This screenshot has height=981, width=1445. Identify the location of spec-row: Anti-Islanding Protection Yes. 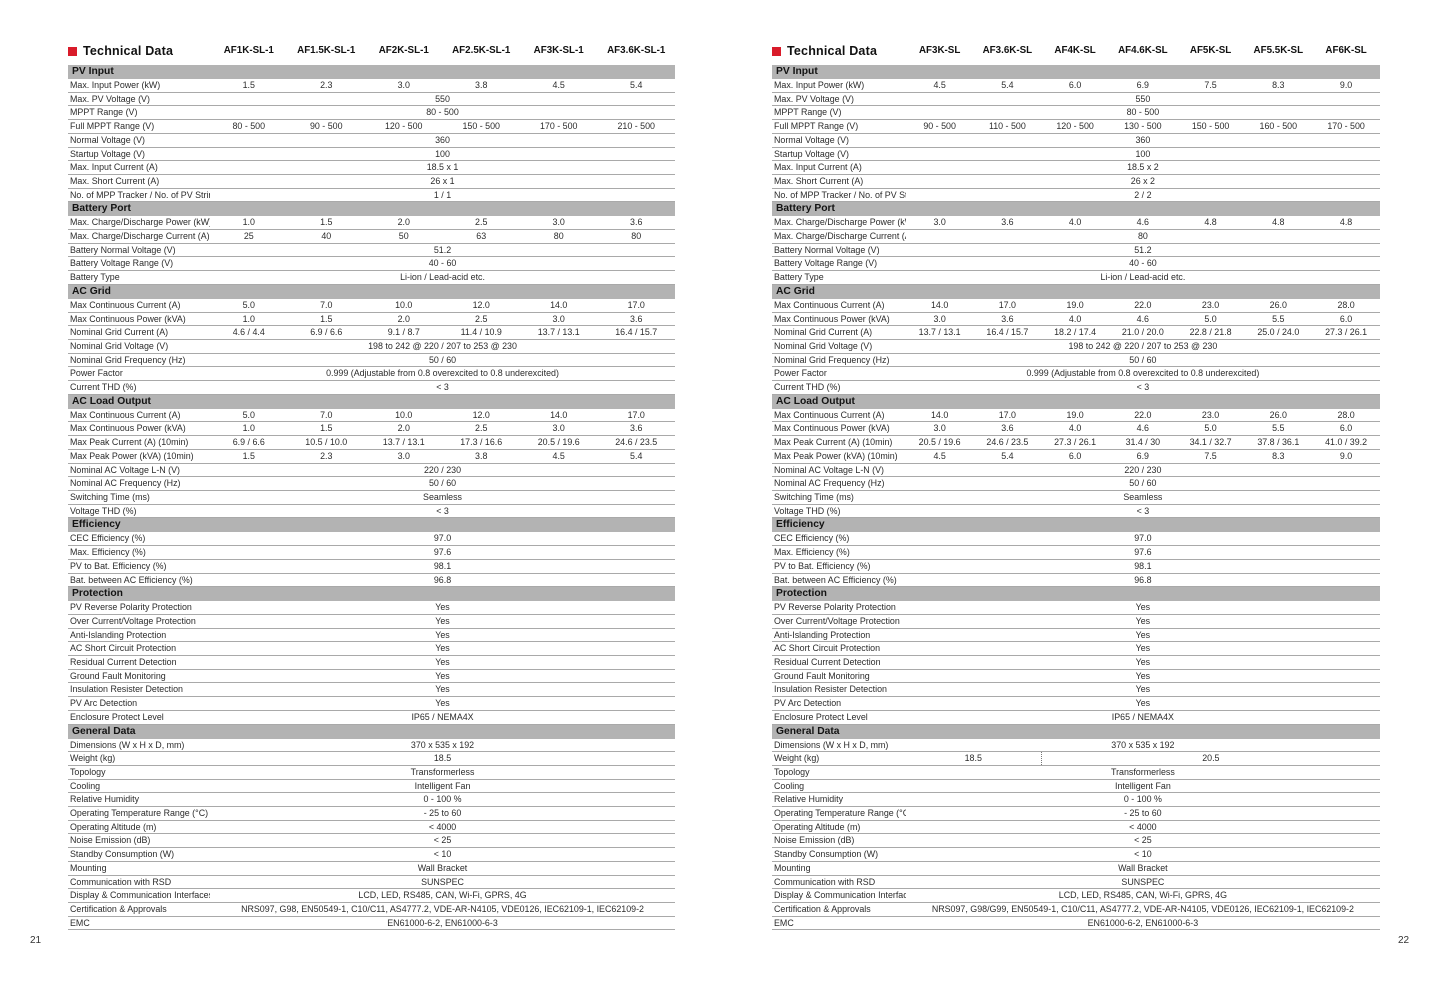
(371, 635).